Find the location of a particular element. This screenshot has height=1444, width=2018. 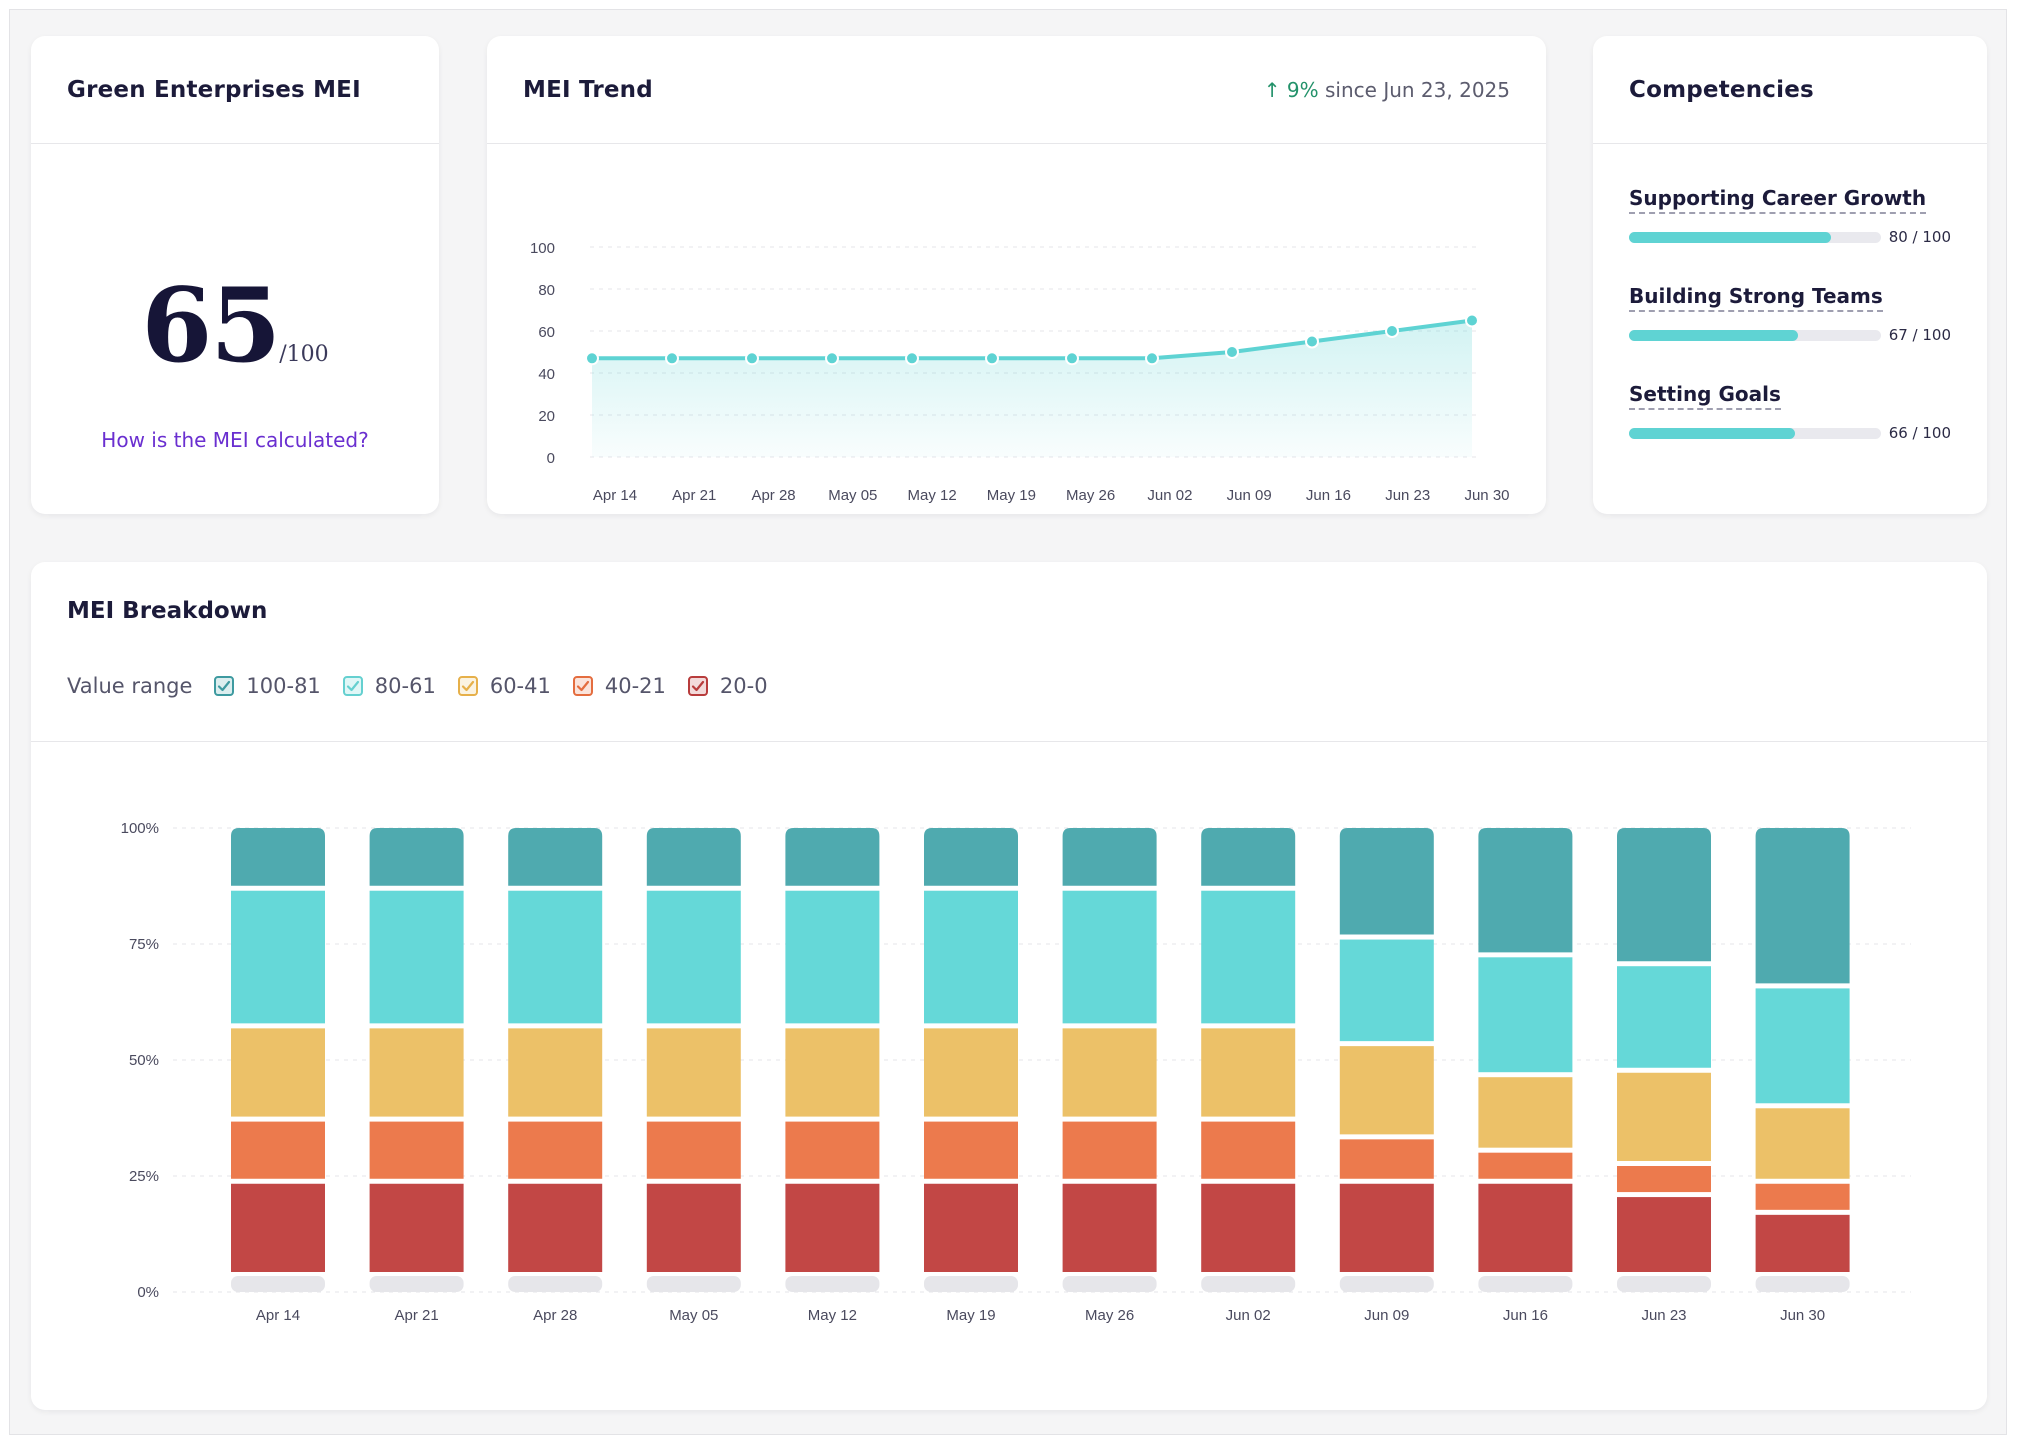

breakdown-y-tick-label: 75% is located at coordinates (144, 944).